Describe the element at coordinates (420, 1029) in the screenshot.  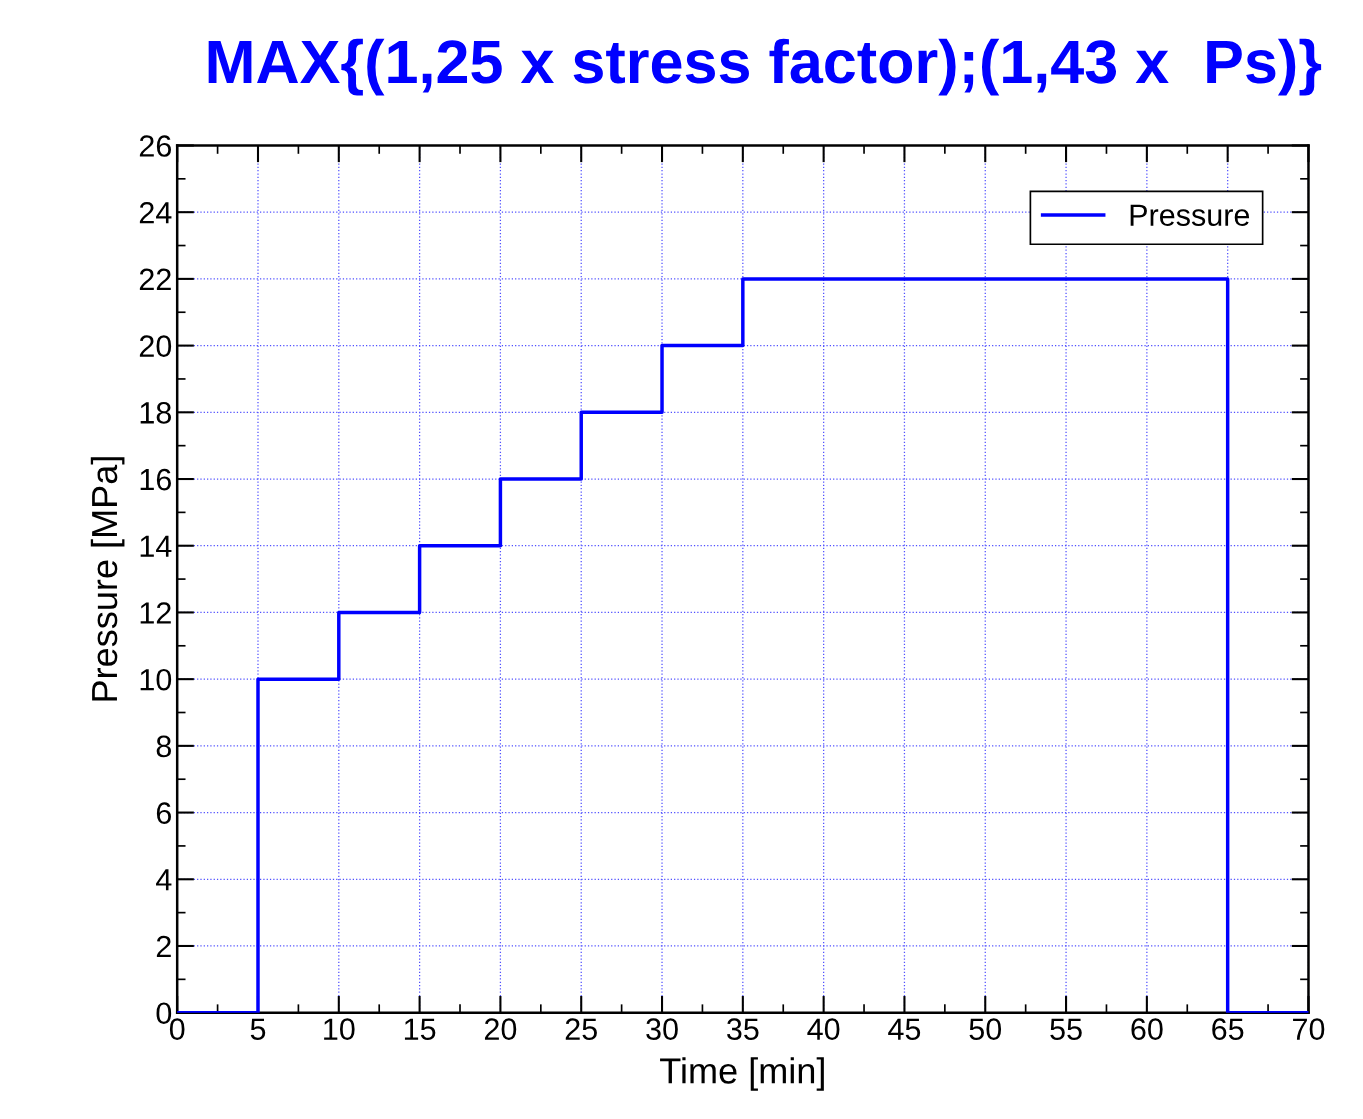
I see `x-tick-label: 15` at that location.